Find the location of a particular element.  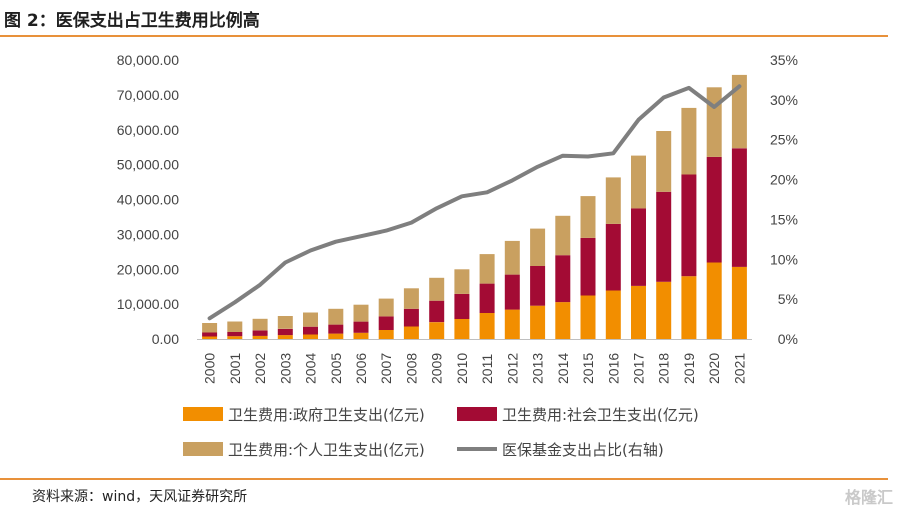

left-tick-label: 10,000.00 is located at coordinates (148, 304).